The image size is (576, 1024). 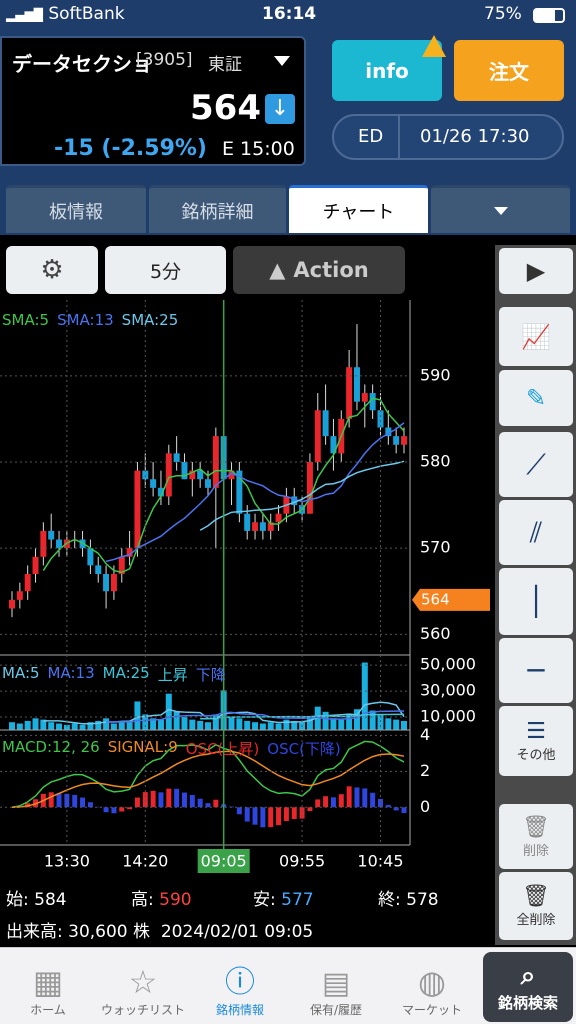 I want to click on action-button: ▲ Action, so click(x=319, y=270).